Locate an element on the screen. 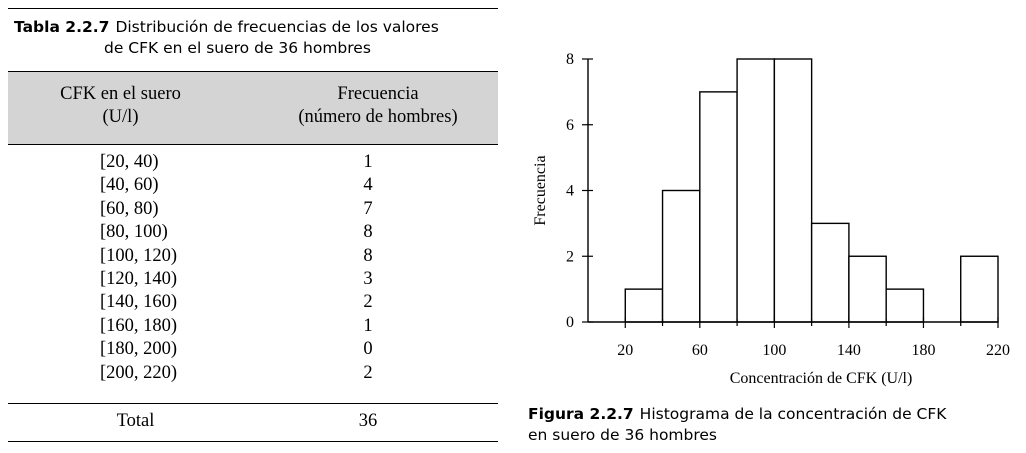 This screenshot has width=1026, height=453. interval-cell: [140, 160) is located at coordinates (139, 302).